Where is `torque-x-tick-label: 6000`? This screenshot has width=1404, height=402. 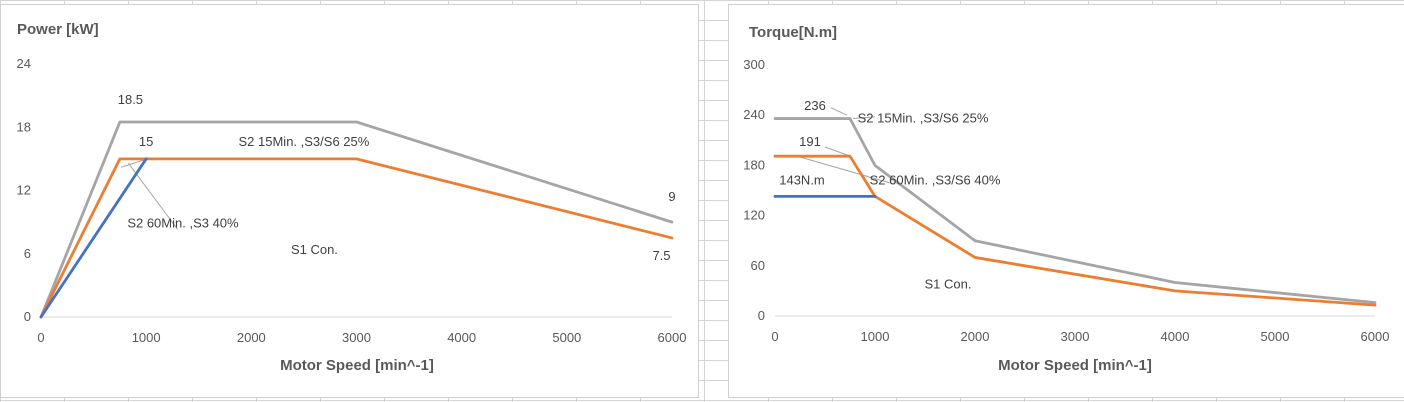 torque-x-tick-label: 6000 is located at coordinates (1375, 336).